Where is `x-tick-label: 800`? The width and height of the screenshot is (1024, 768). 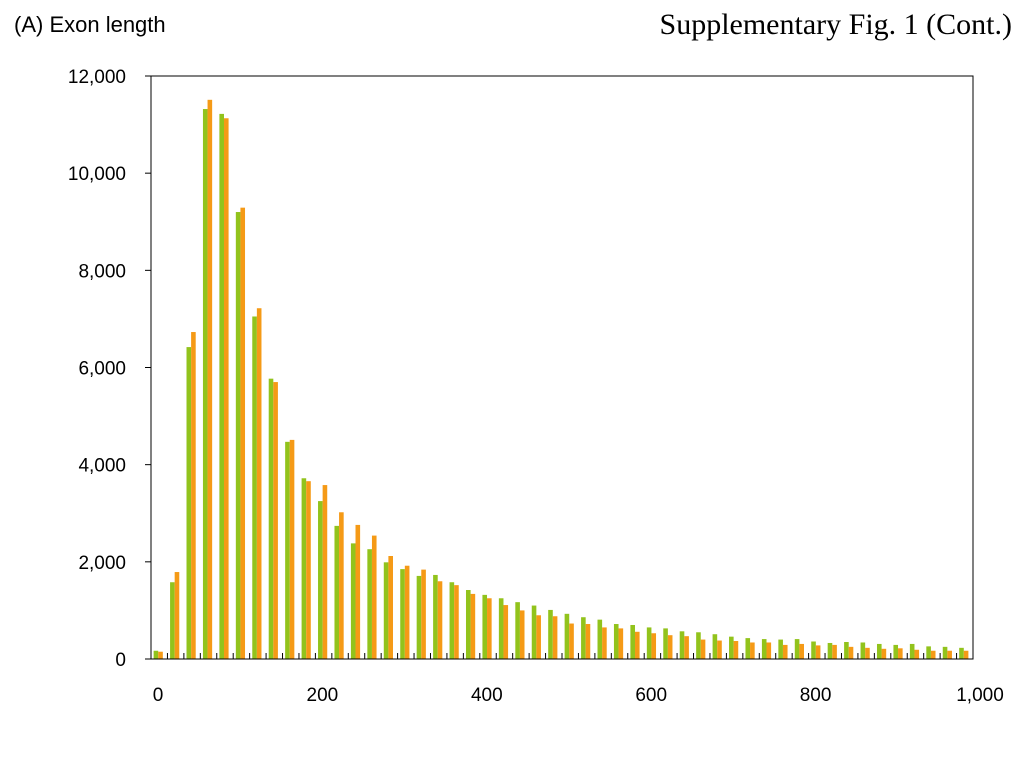 x-tick-label: 800 is located at coordinates (816, 695).